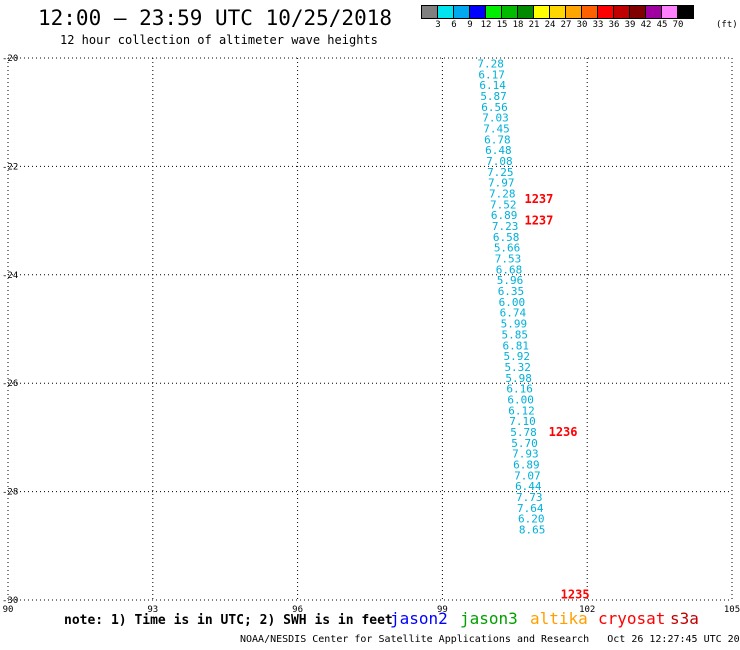  What do you see at coordinates (486, 25) in the screenshot?
I see `colorbar-label: 12` at bounding box center [486, 25].